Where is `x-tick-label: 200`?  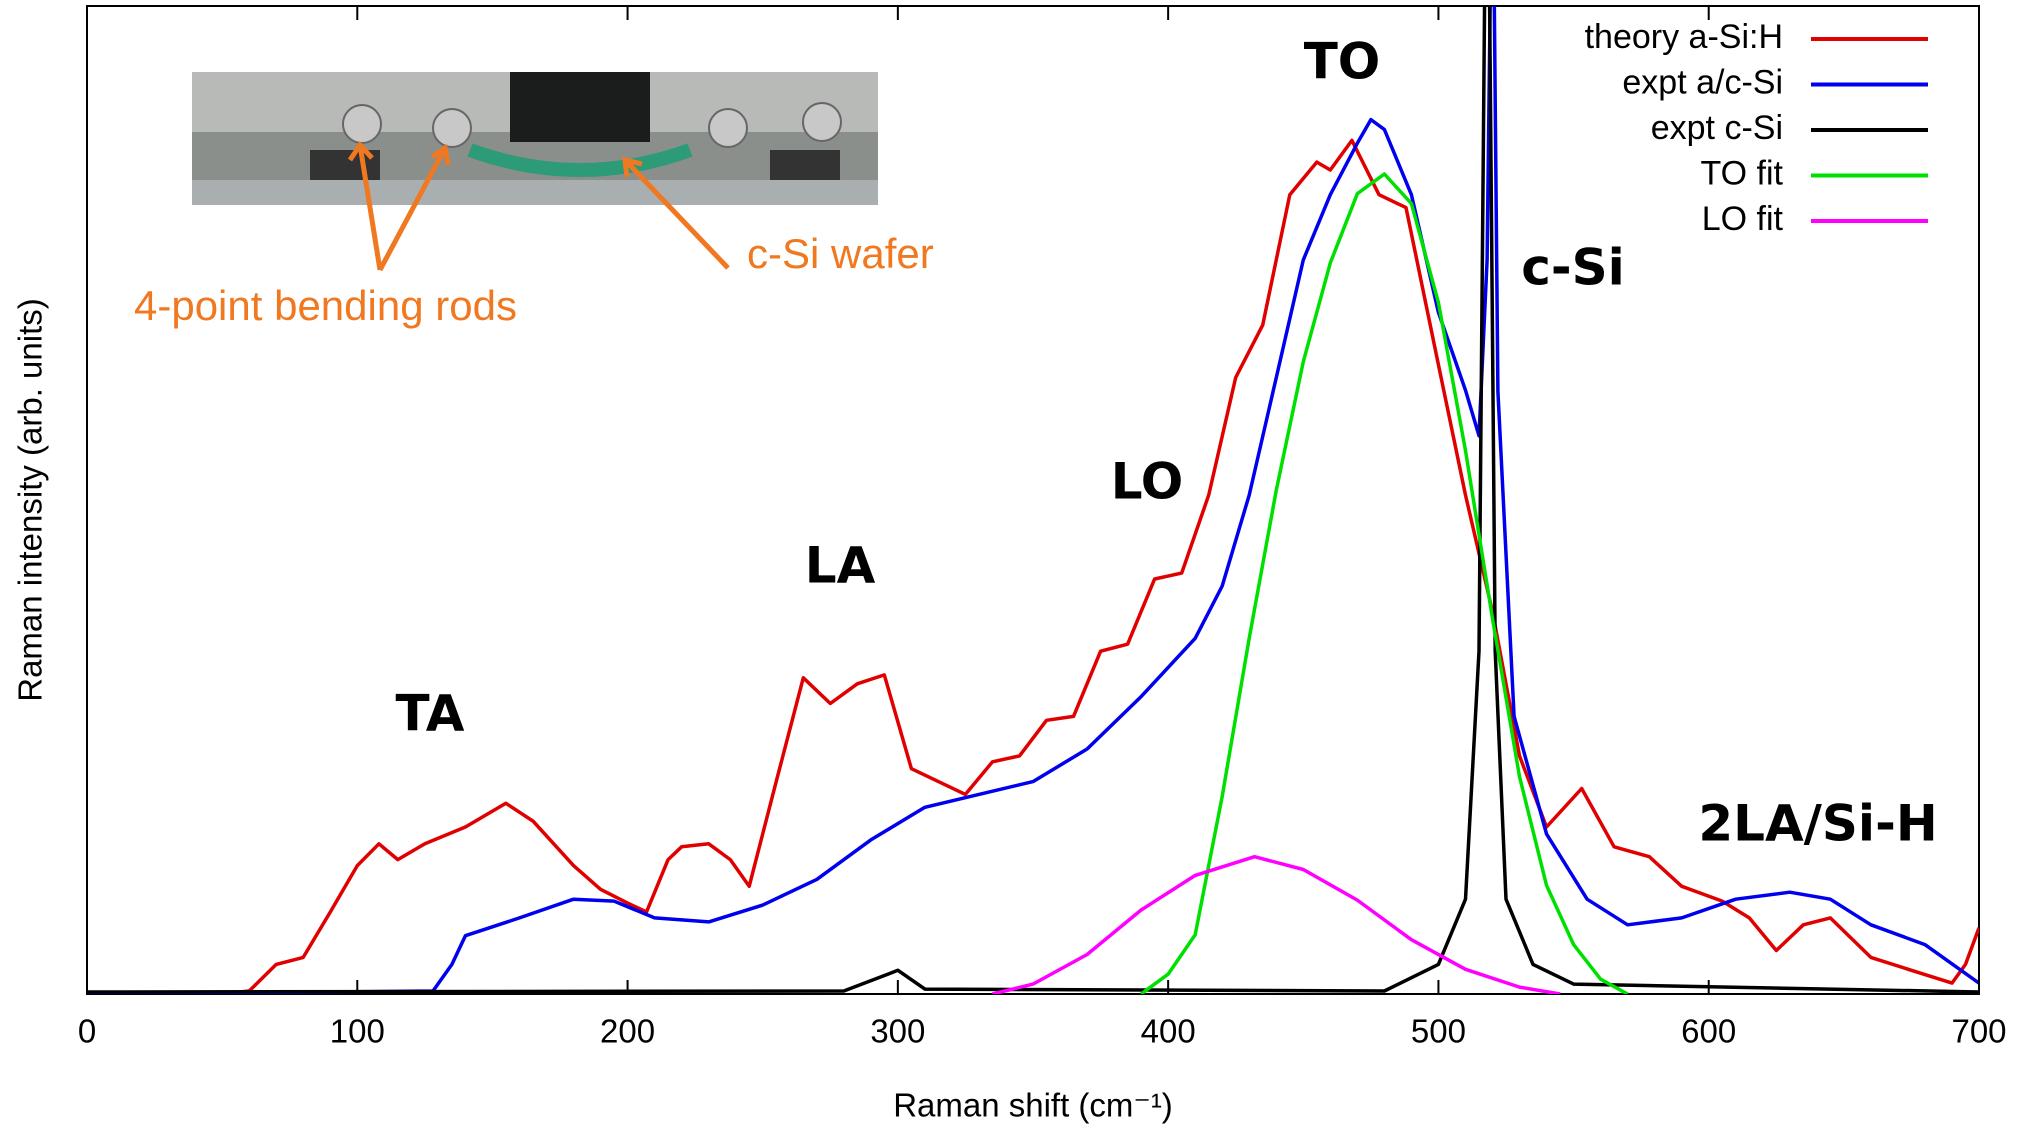 x-tick-label: 200 is located at coordinates (627, 1031).